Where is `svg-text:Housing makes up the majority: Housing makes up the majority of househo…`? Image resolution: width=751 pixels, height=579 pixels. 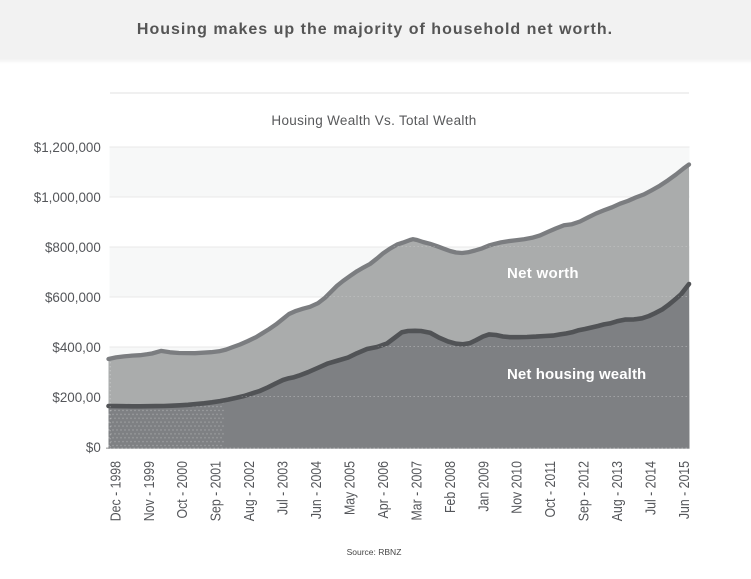 svg-text:Housing makes up the majority: Housing makes up the majority of househo… is located at coordinates (375, 29).